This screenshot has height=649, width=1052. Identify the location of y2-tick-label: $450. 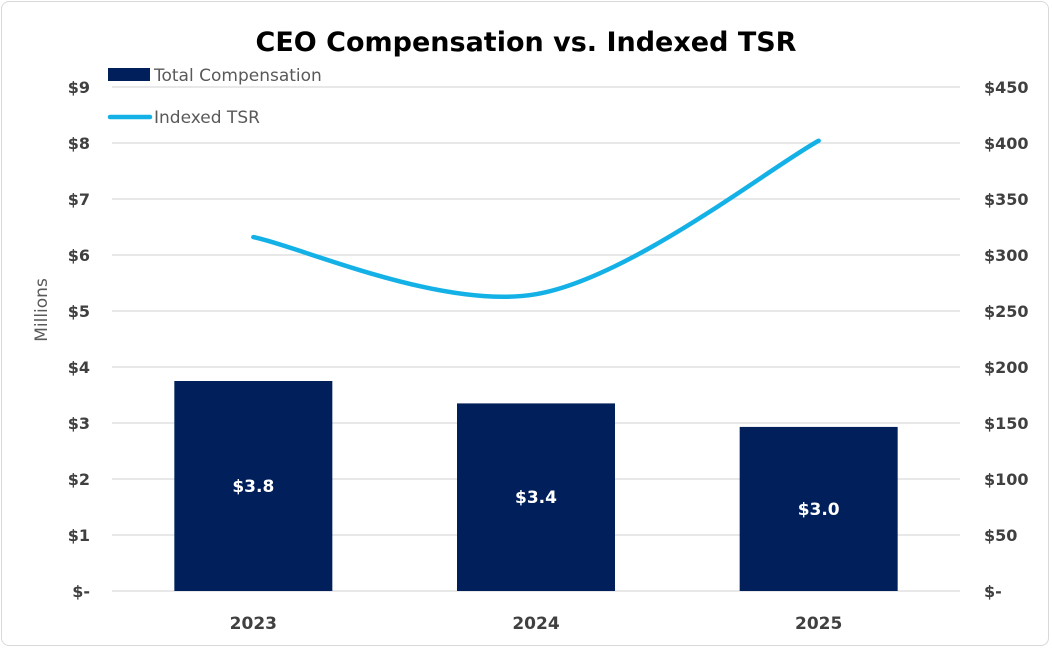
(1006, 87).